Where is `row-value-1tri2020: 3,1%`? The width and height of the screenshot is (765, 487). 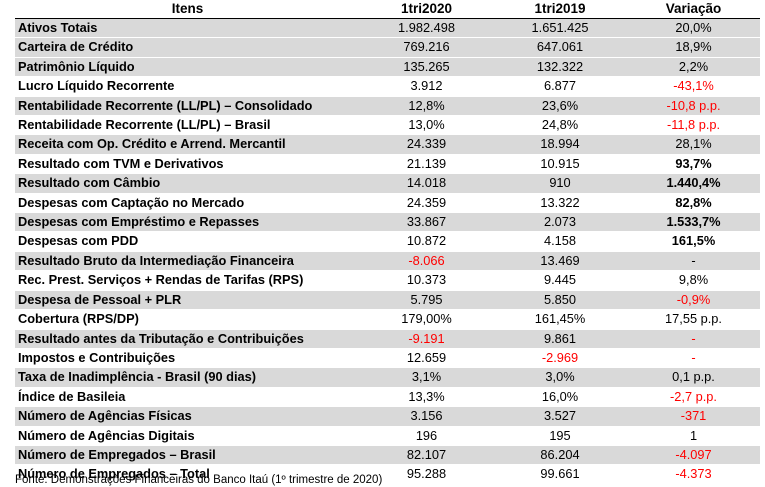
row-value-1tri2020: 3,1% is located at coordinates (426, 377).